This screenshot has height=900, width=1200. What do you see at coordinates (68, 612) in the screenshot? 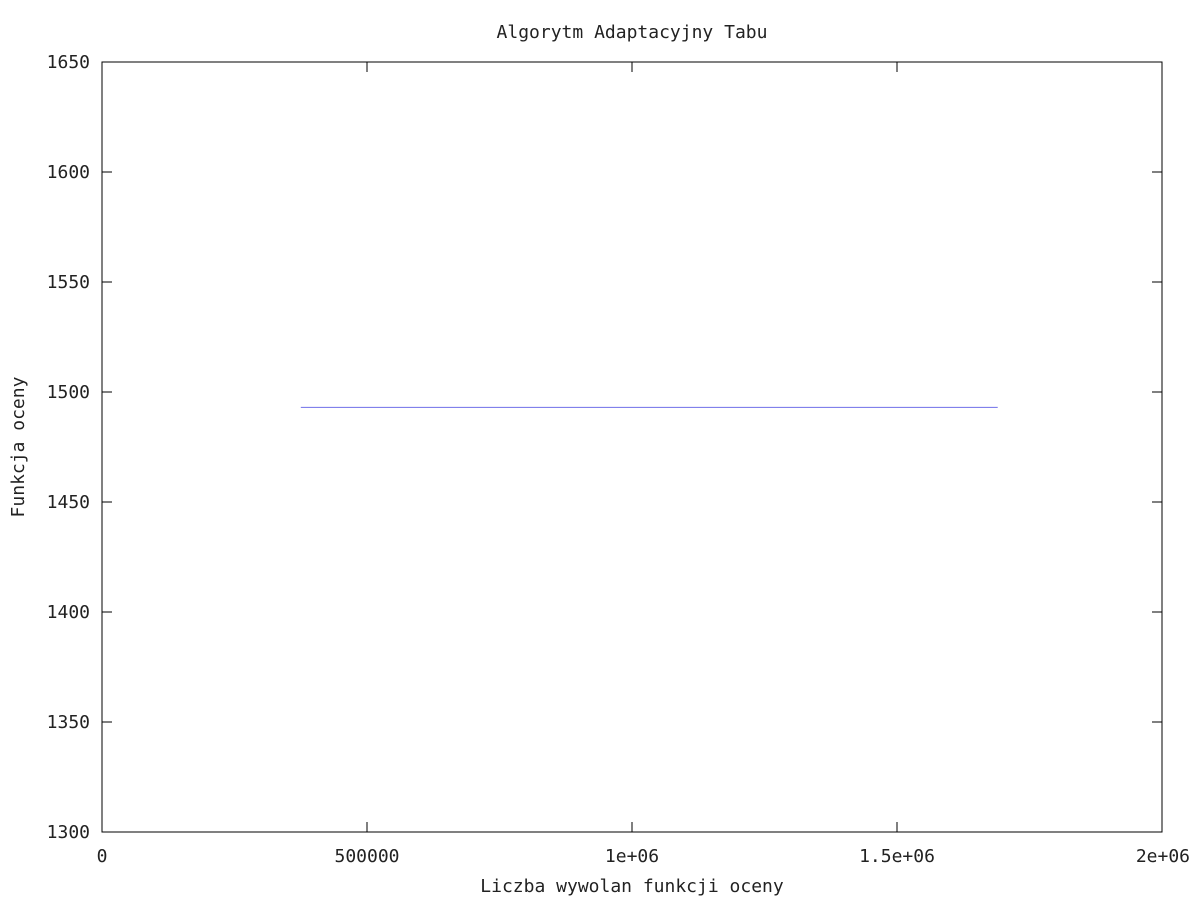
I see `y-tick-label: 1400` at bounding box center [68, 612].